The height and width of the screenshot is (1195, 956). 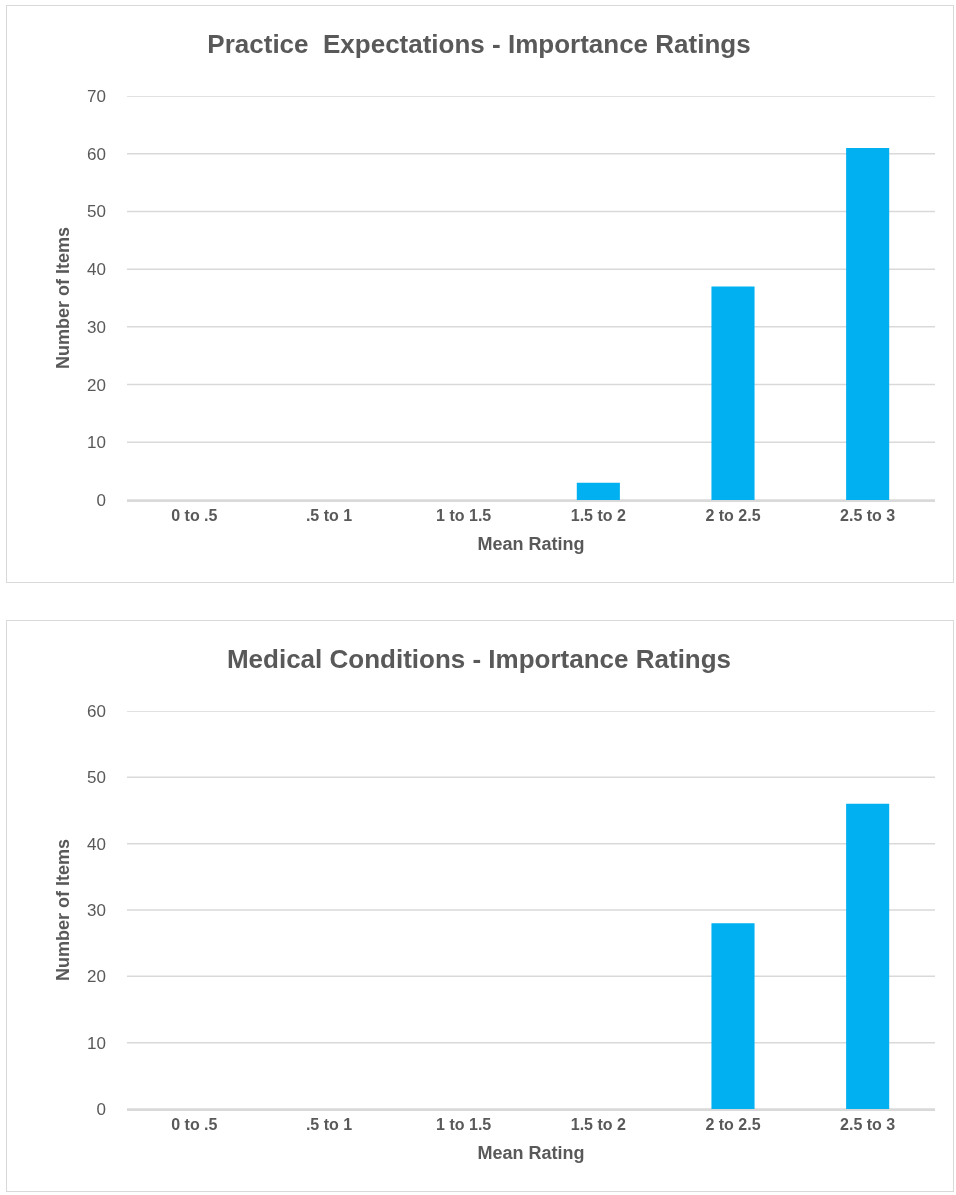 I want to click on chart-title: Medical Conditions - Importance Ratings, so click(x=479, y=658).